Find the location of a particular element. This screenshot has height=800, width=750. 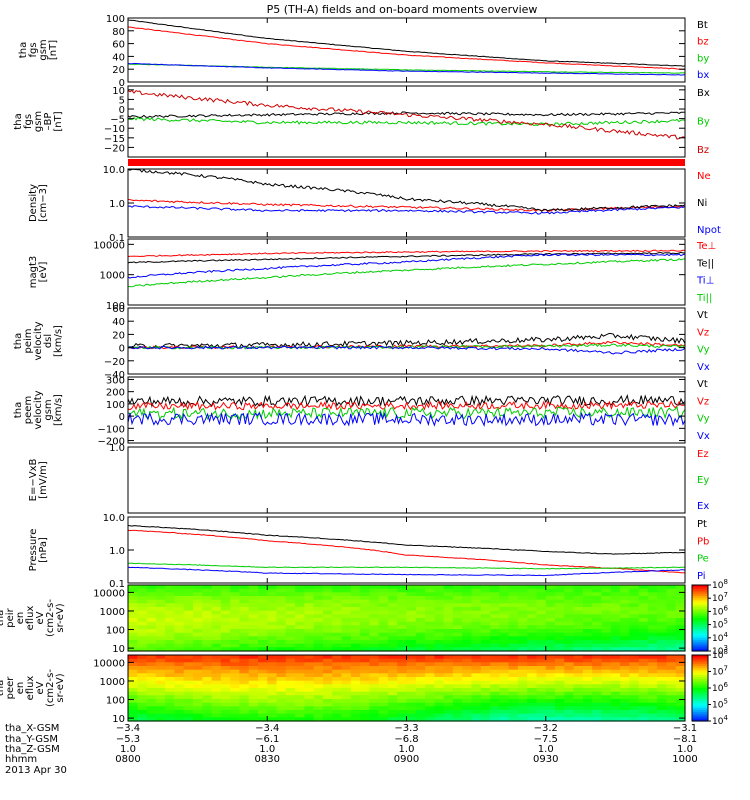

panel-frame is located at coordinates (406, 480).